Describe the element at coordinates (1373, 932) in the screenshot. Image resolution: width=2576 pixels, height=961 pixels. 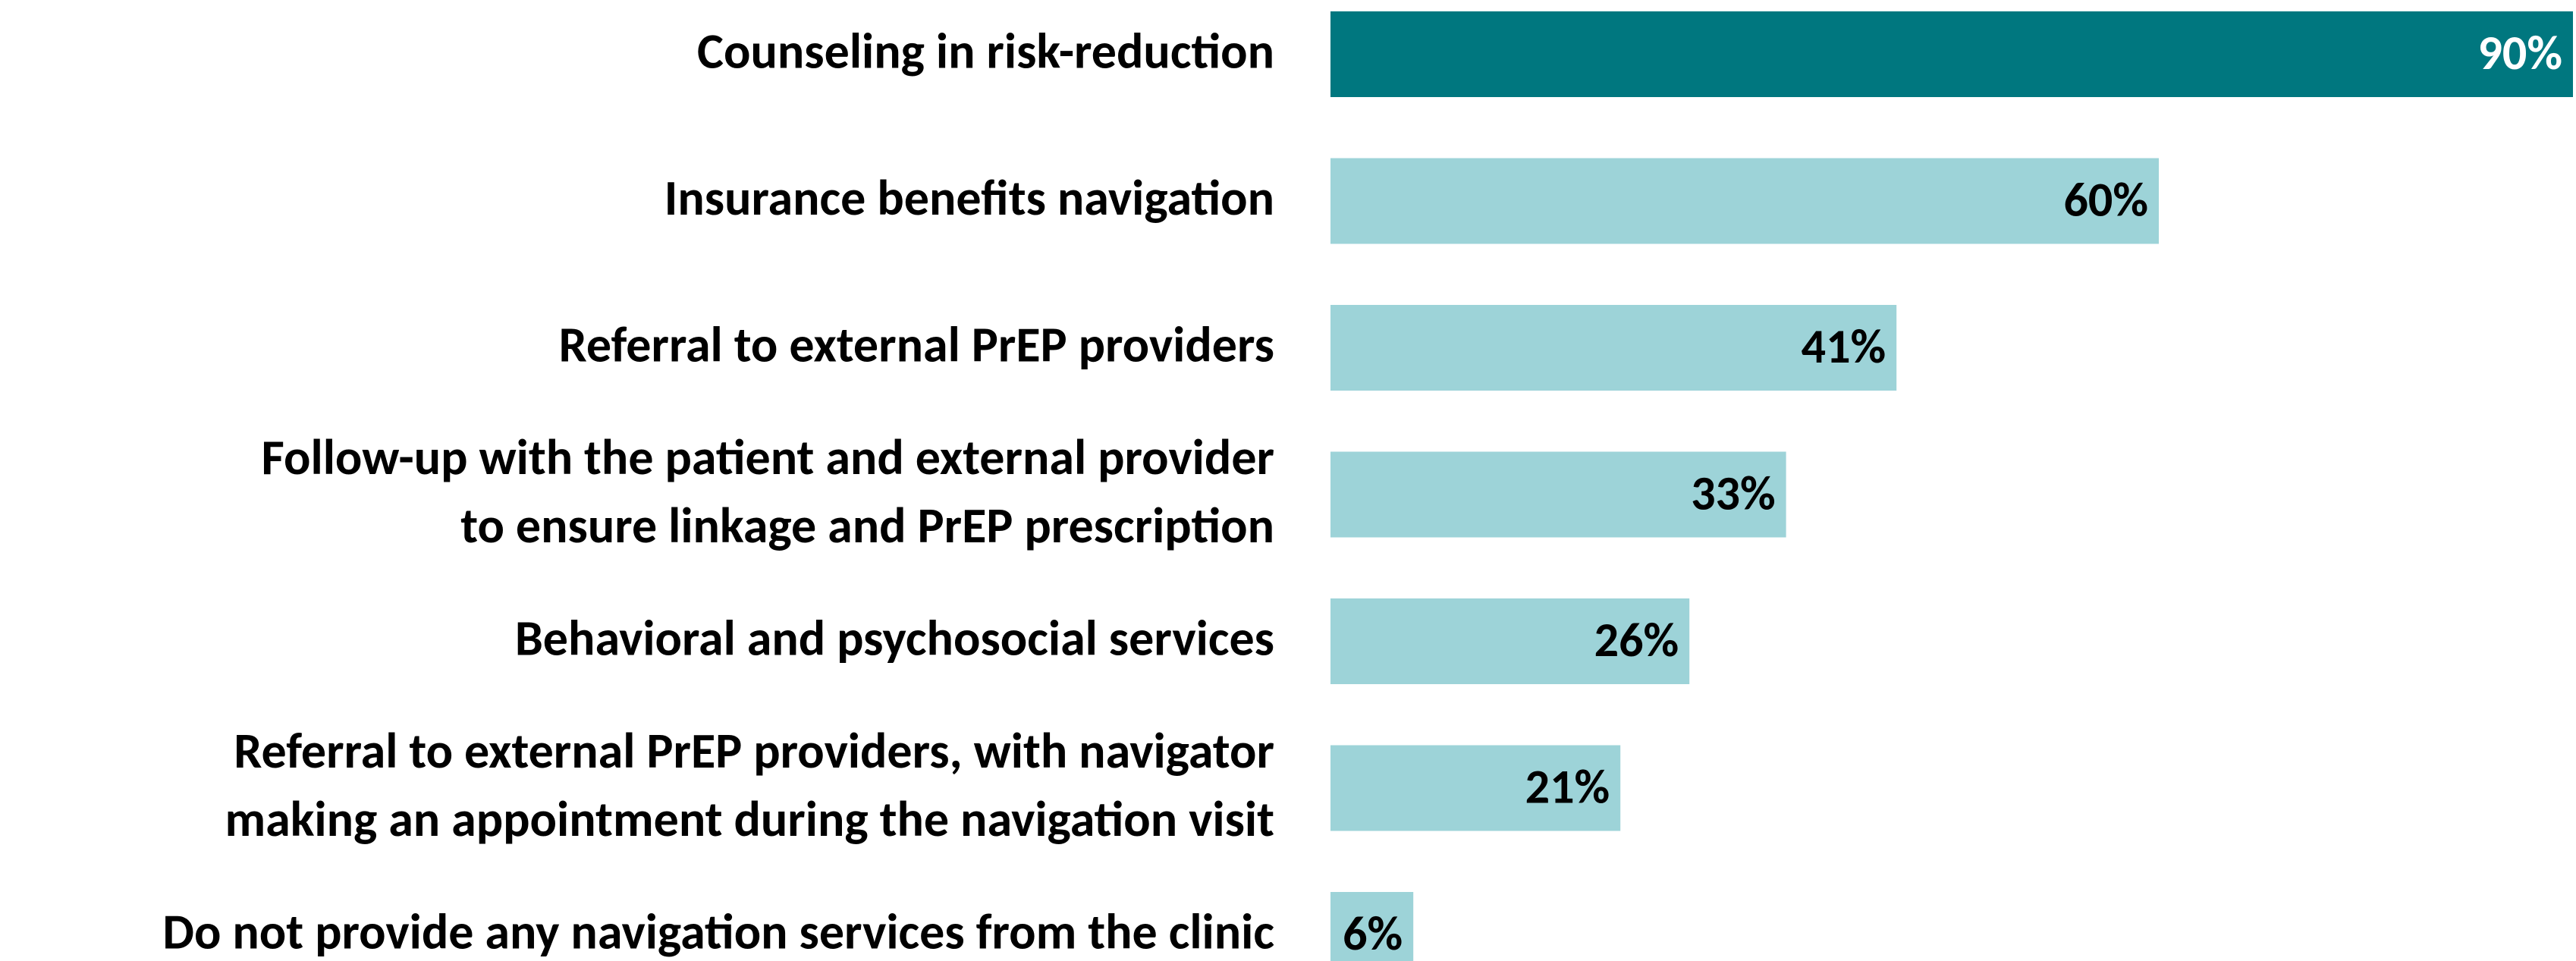
I see `value-label: 6%` at that location.